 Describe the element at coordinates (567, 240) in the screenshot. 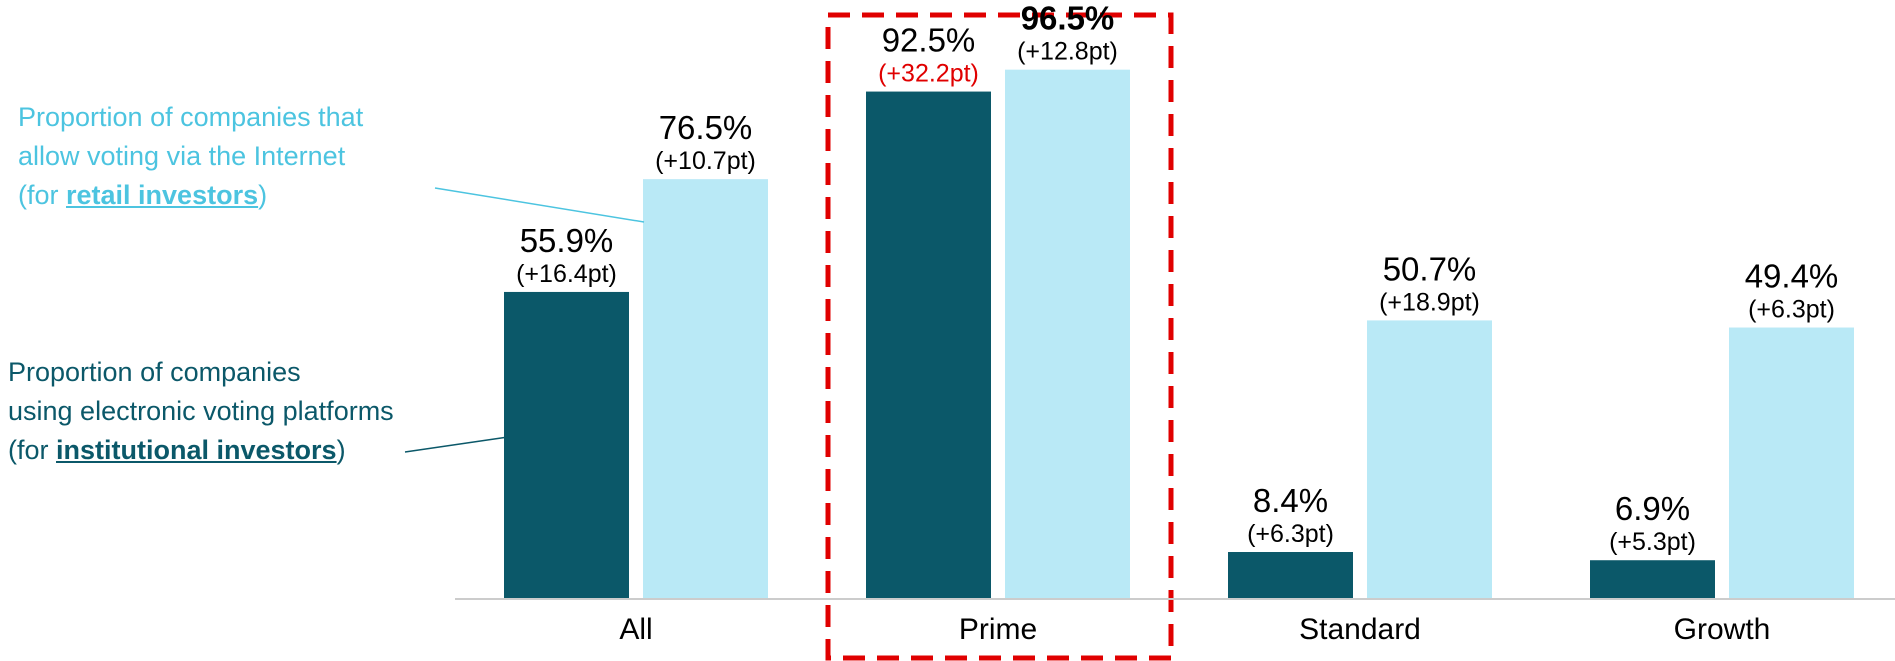

I see `value-label-institutional-all: 55.9%` at that location.